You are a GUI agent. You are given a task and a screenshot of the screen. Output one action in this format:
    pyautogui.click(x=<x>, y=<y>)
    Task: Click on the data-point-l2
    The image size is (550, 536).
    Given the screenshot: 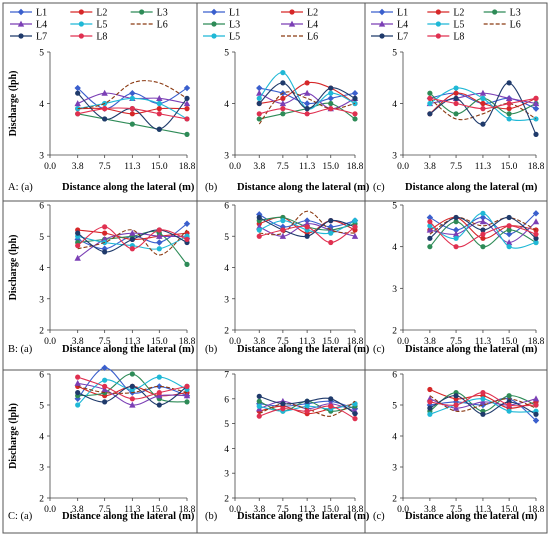 What is the action you would take?
    pyautogui.click(x=430, y=389)
    